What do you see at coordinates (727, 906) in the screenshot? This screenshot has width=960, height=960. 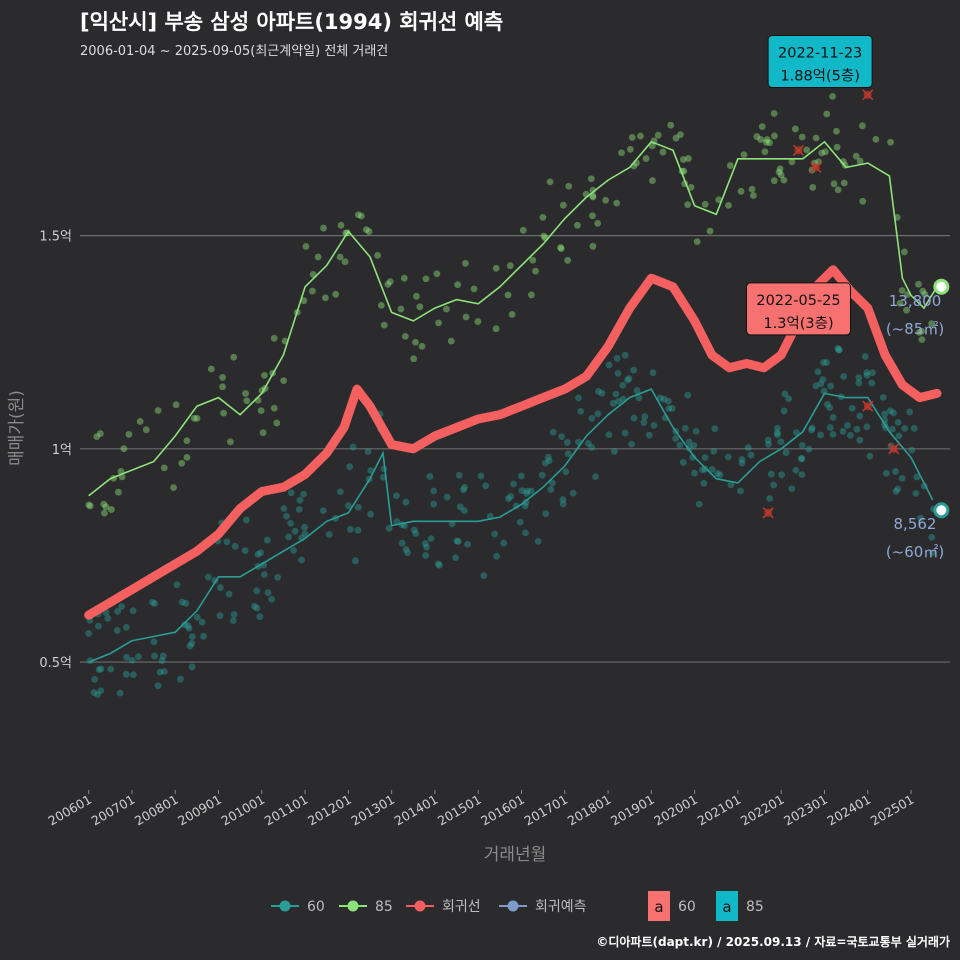 I see `legend-box-swatch` at bounding box center [727, 906].